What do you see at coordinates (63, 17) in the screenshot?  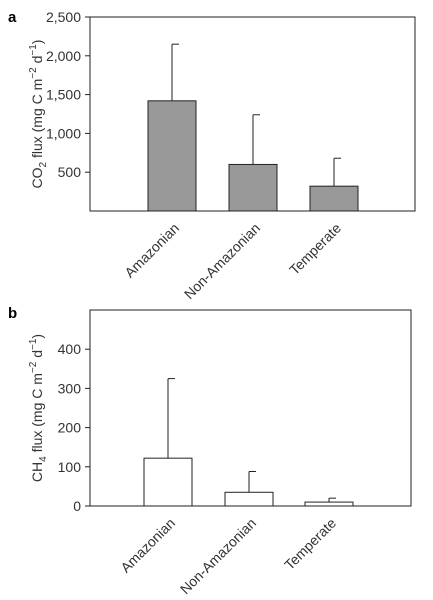 I see `y-tick-label: 2,500` at bounding box center [63, 17].